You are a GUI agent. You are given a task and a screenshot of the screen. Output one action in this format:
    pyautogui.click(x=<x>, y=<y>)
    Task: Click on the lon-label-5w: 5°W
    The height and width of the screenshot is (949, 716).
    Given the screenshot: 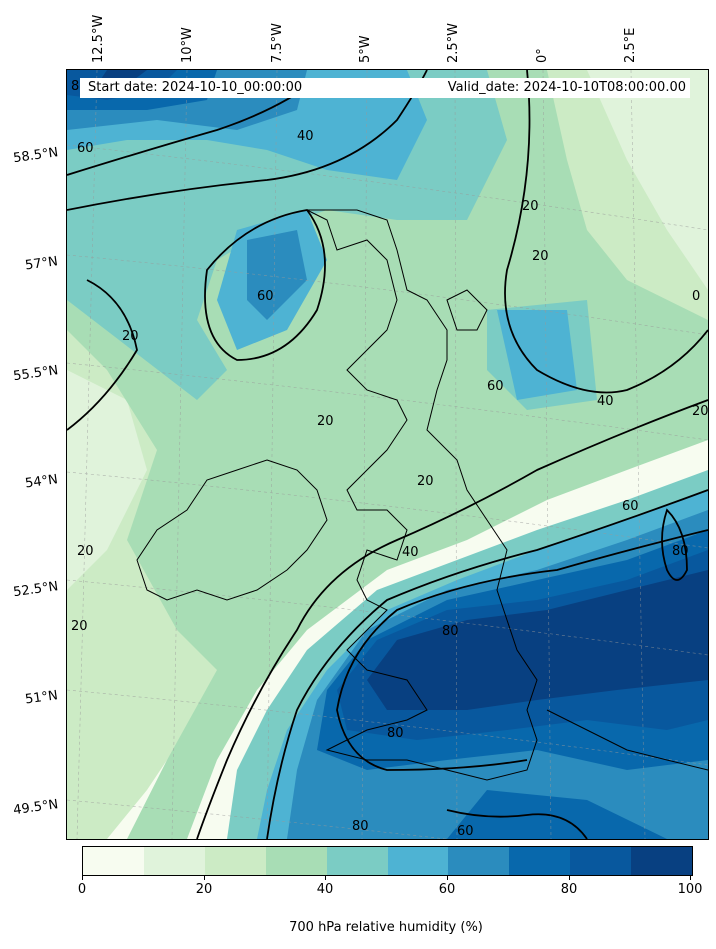 What is the action you would take?
    pyautogui.click(x=365, y=49)
    